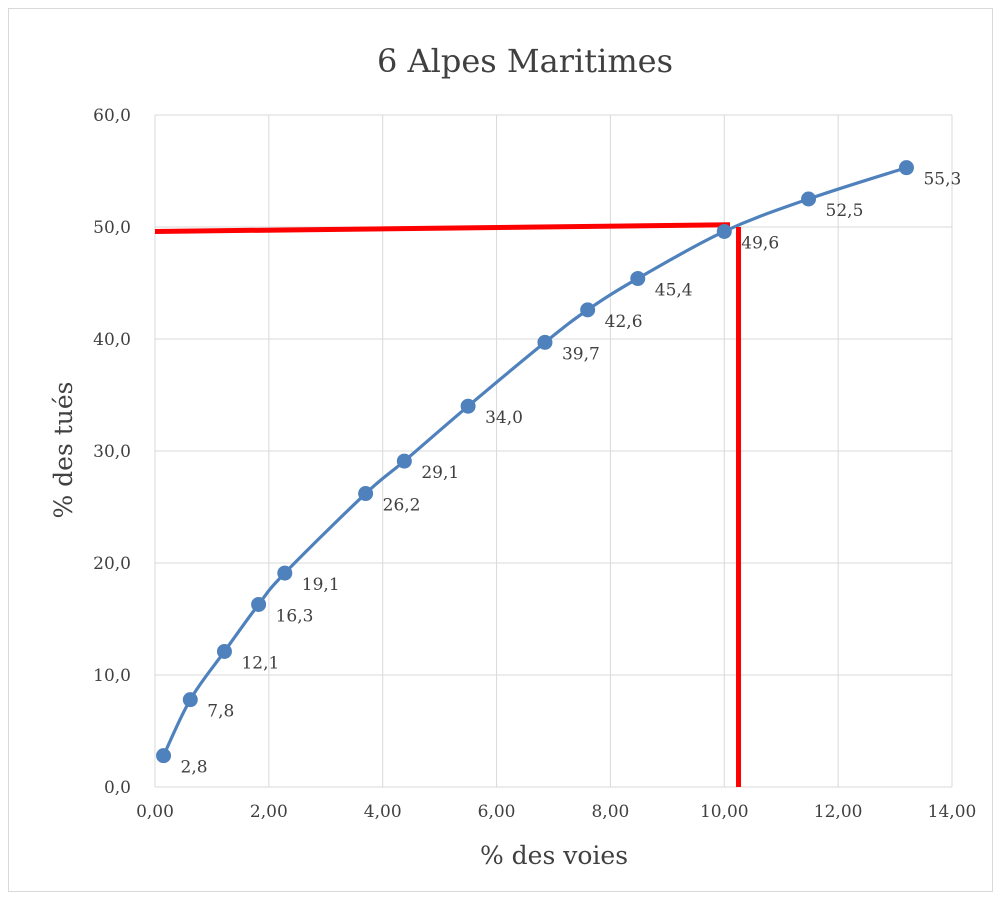 The width and height of the screenshot is (1001, 900). What do you see at coordinates (194, 768) in the screenshot?
I see `data-label: 2,8` at bounding box center [194, 768].